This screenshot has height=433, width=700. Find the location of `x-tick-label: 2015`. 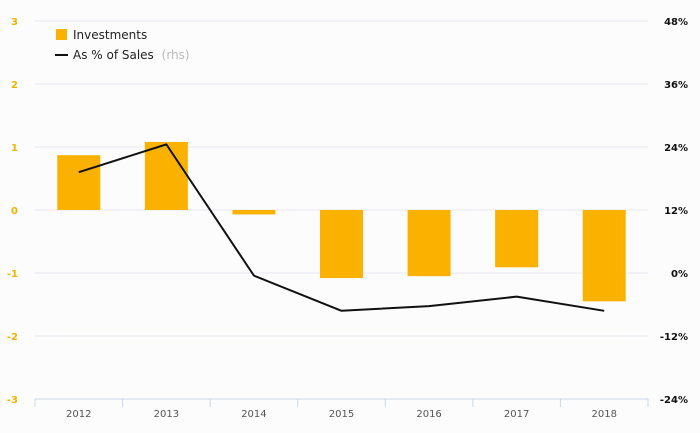

x-tick-label: 2015 is located at coordinates (341, 414).